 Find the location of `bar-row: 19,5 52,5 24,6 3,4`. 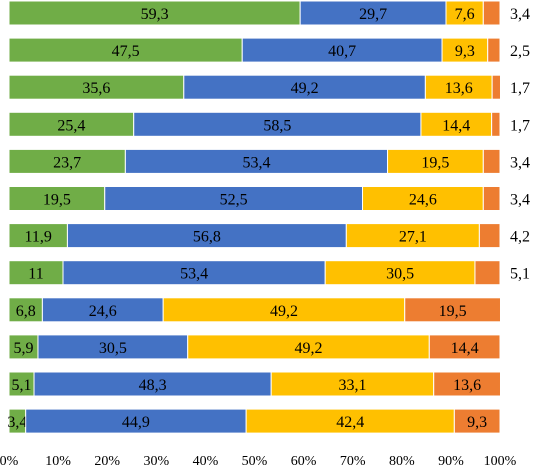

bar-row: 19,5 52,5 24,6 3,4 is located at coordinates (269, 198).